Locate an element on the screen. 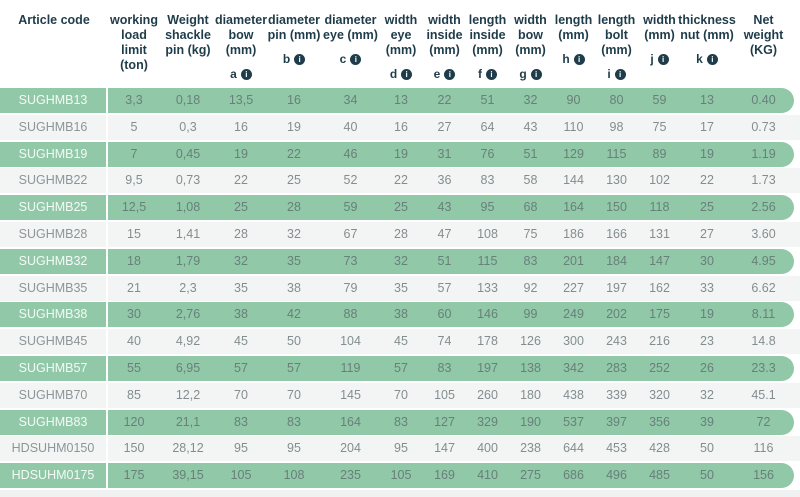  value-cell: 249 is located at coordinates (573, 314).